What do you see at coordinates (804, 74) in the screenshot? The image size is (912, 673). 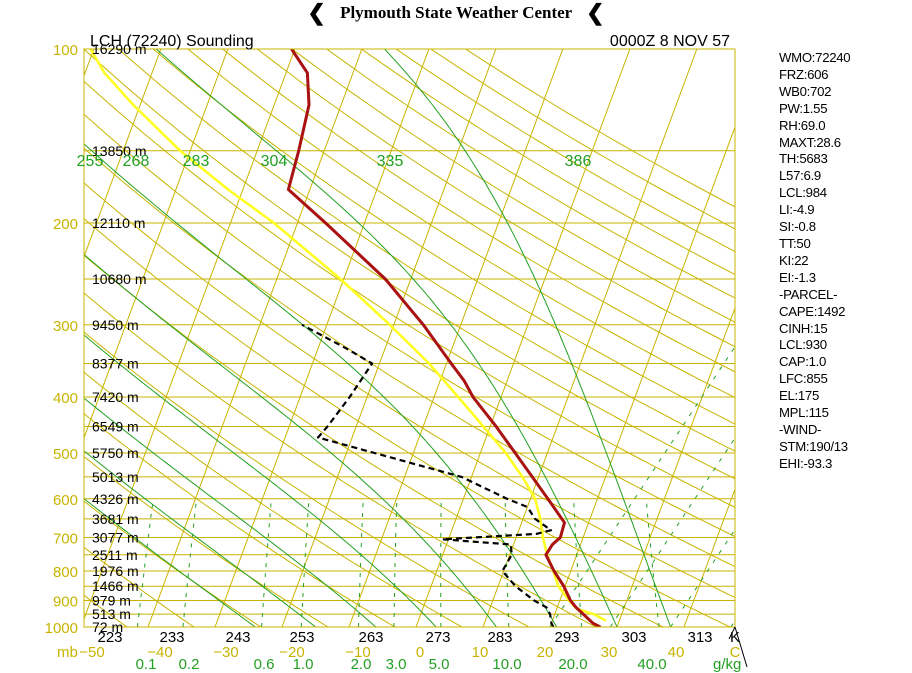 I see `sounding-index-item: FRZ:606` at bounding box center [804, 74].